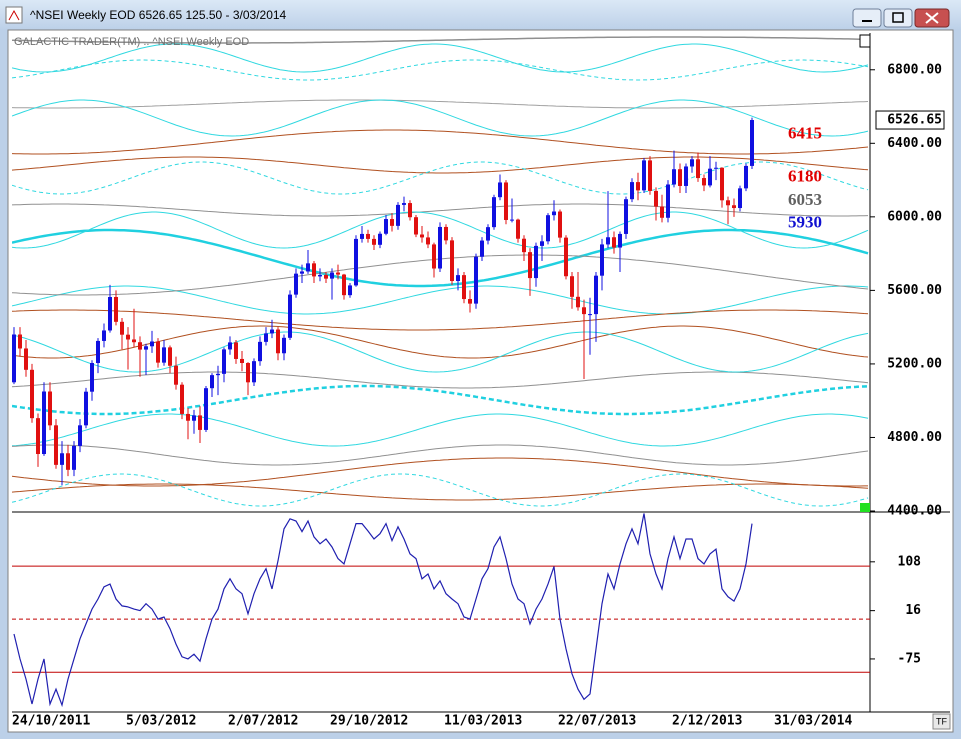  I want to click on window-icon-glyph, so click(14, 15).